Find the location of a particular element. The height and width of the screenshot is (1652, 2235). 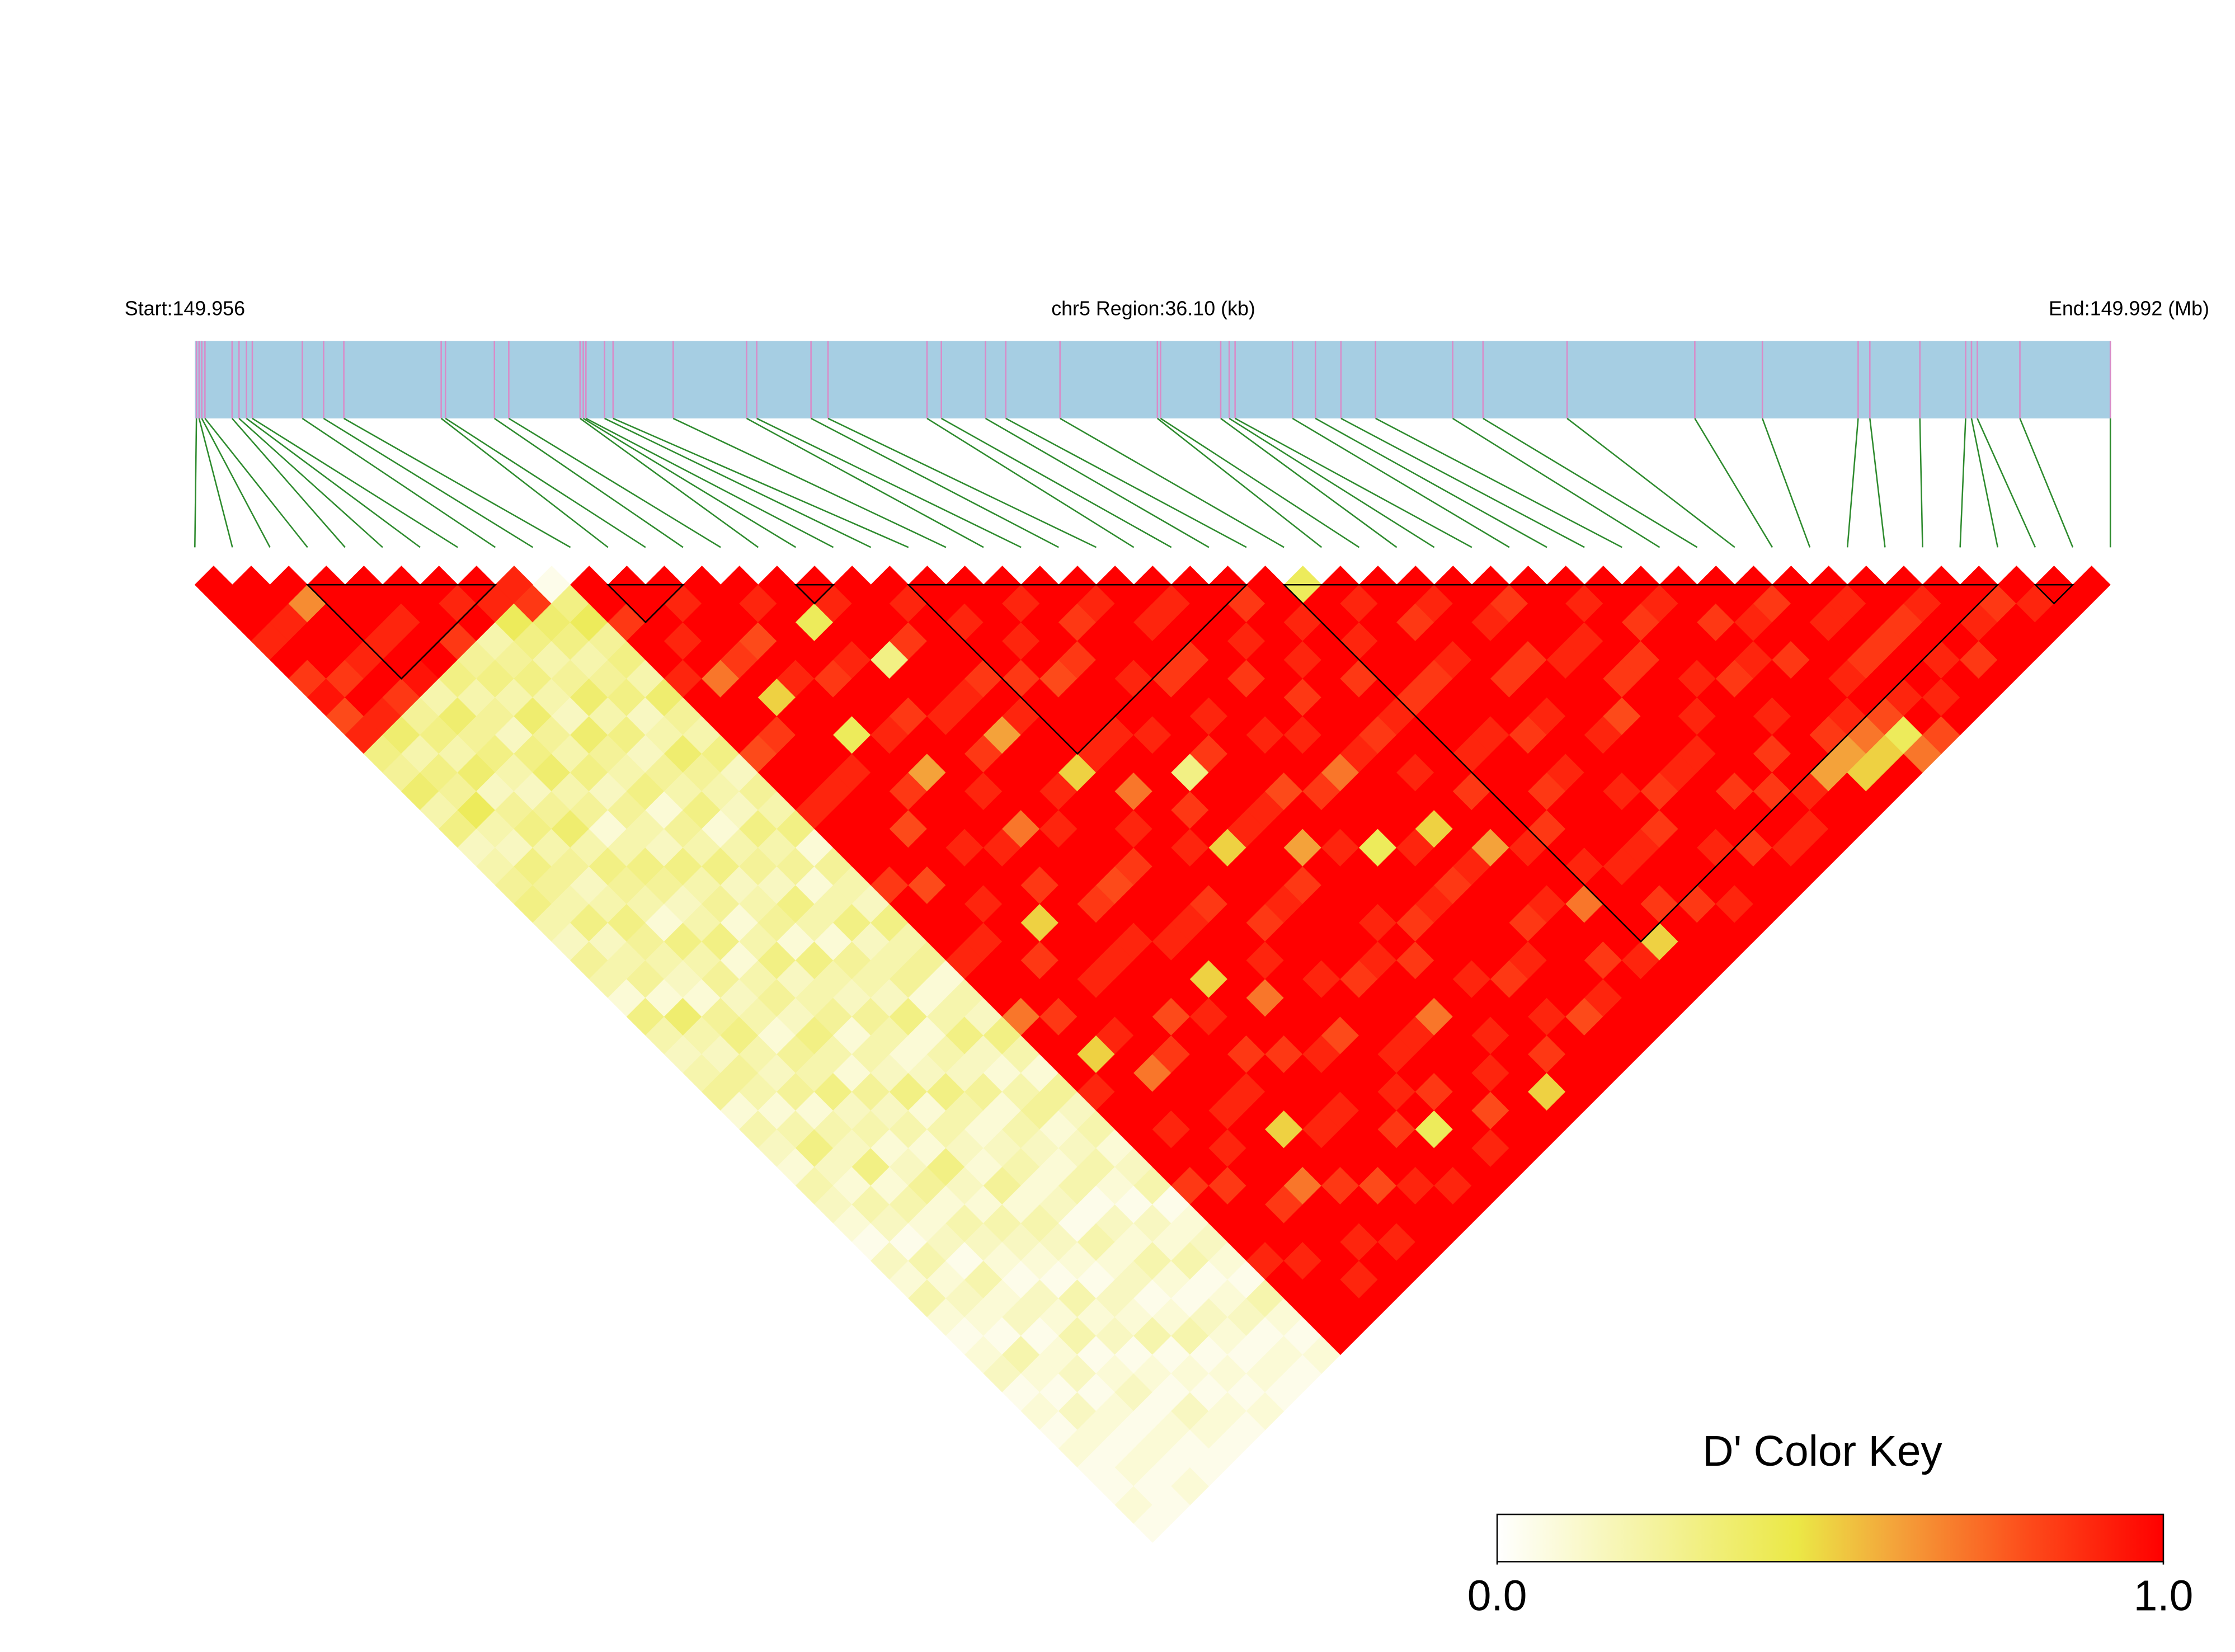

region-track is located at coordinates (1153, 379).